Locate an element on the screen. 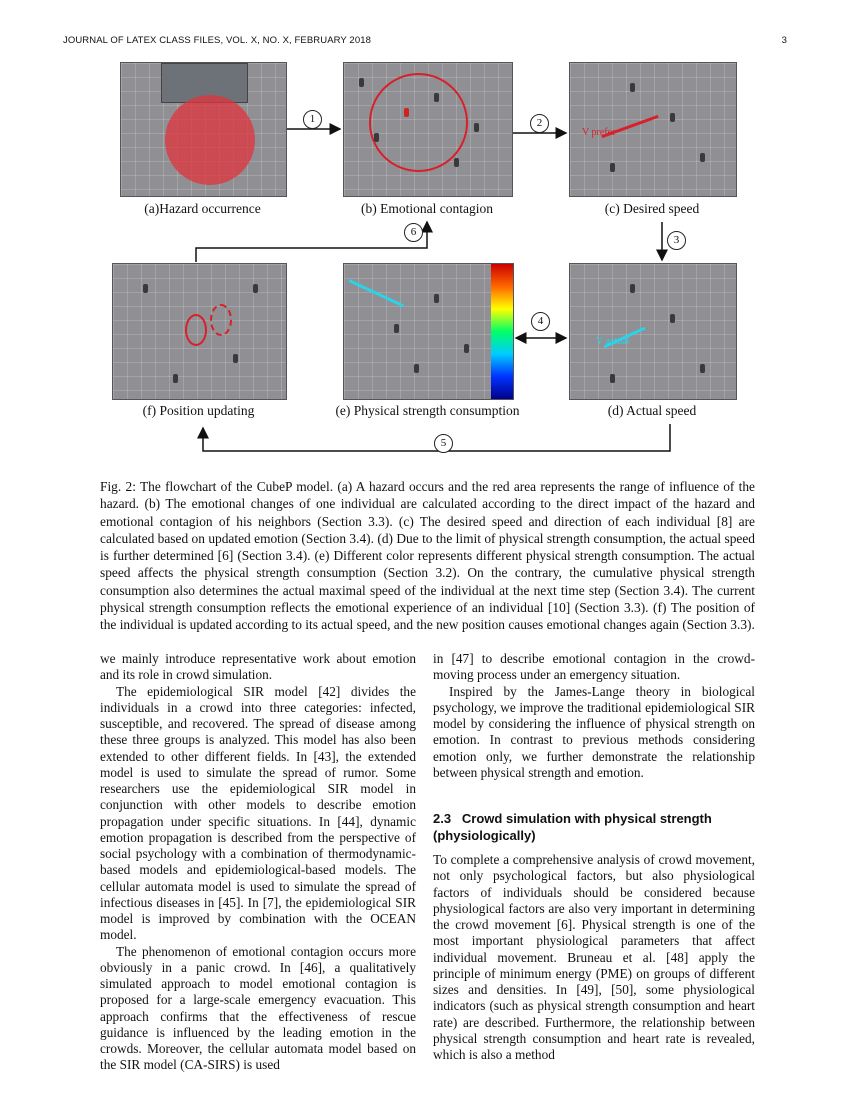 This screenshot has height=1100, width=850. label-panel-e: (e) Physical strength consumption is located at coordinates (427, 410).